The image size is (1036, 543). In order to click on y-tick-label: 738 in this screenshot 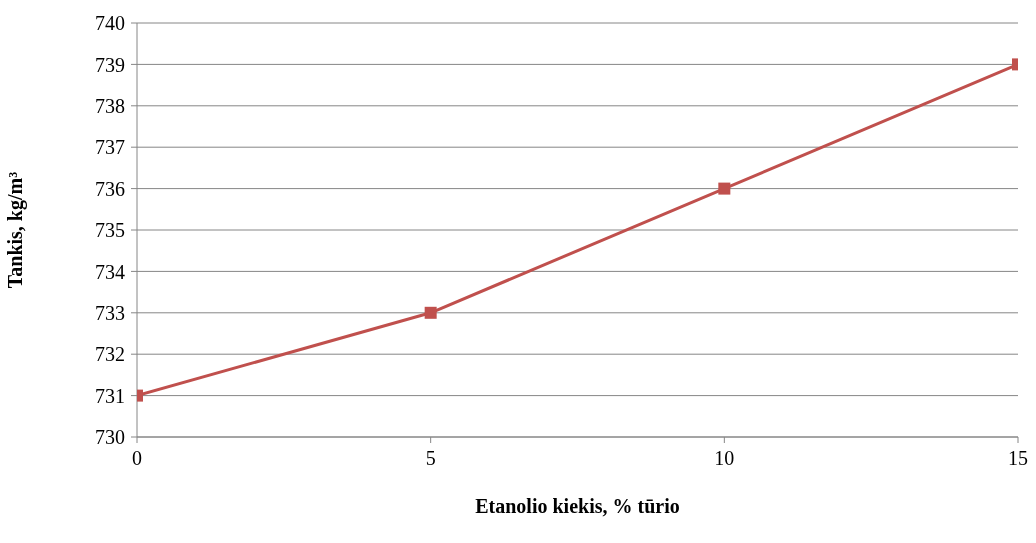, I will do `click(110, 105)`.